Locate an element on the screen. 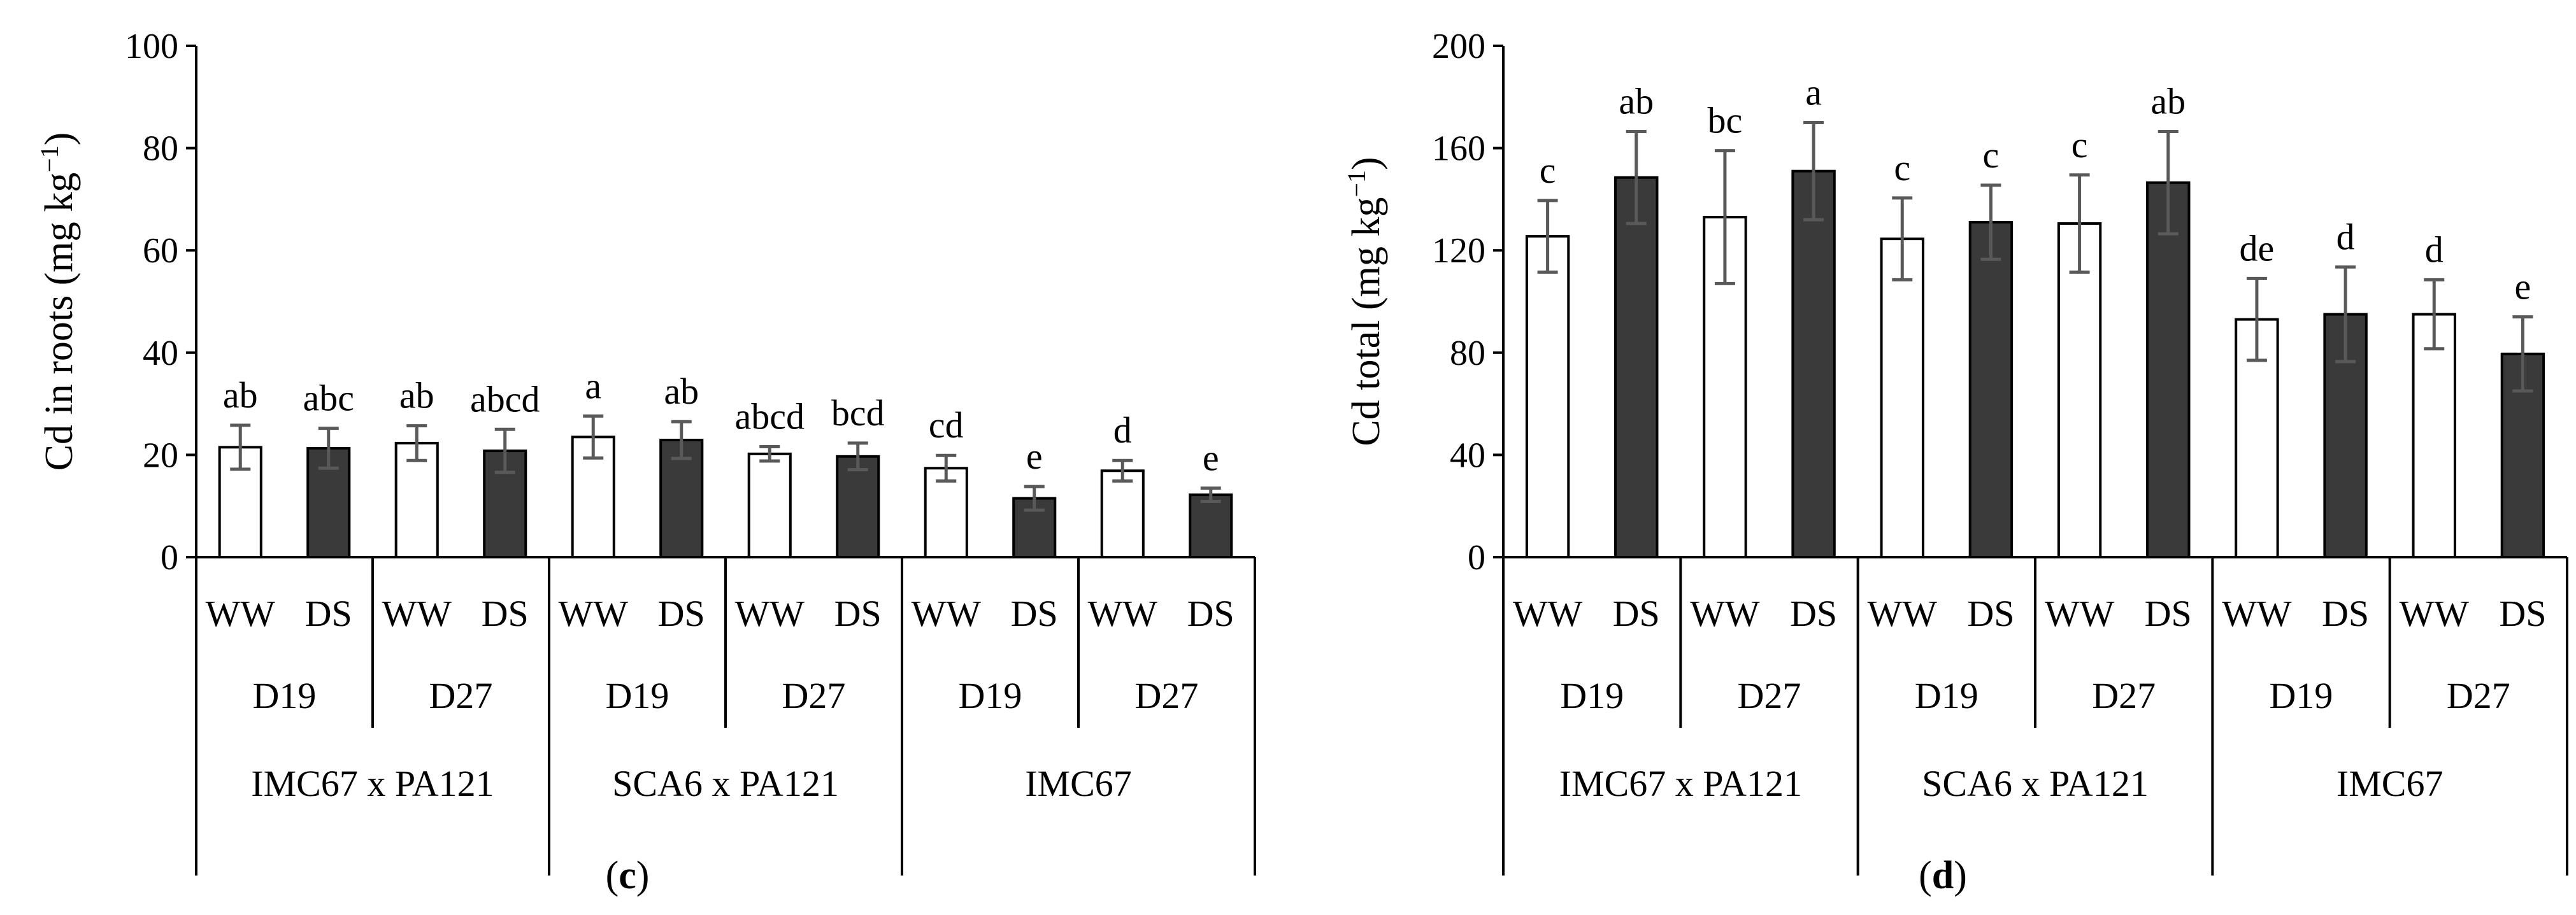  genotype-label: SCA6 x PA121 is located at coordinates (726, 784).